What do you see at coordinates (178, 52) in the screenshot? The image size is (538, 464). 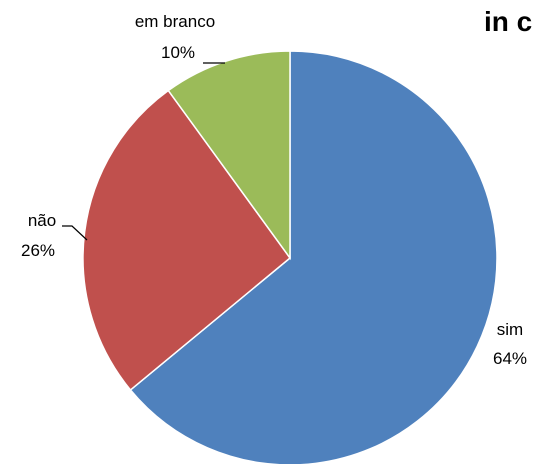 I see `slice-value-em-branco: 10%` at bounding box center [178, 52].